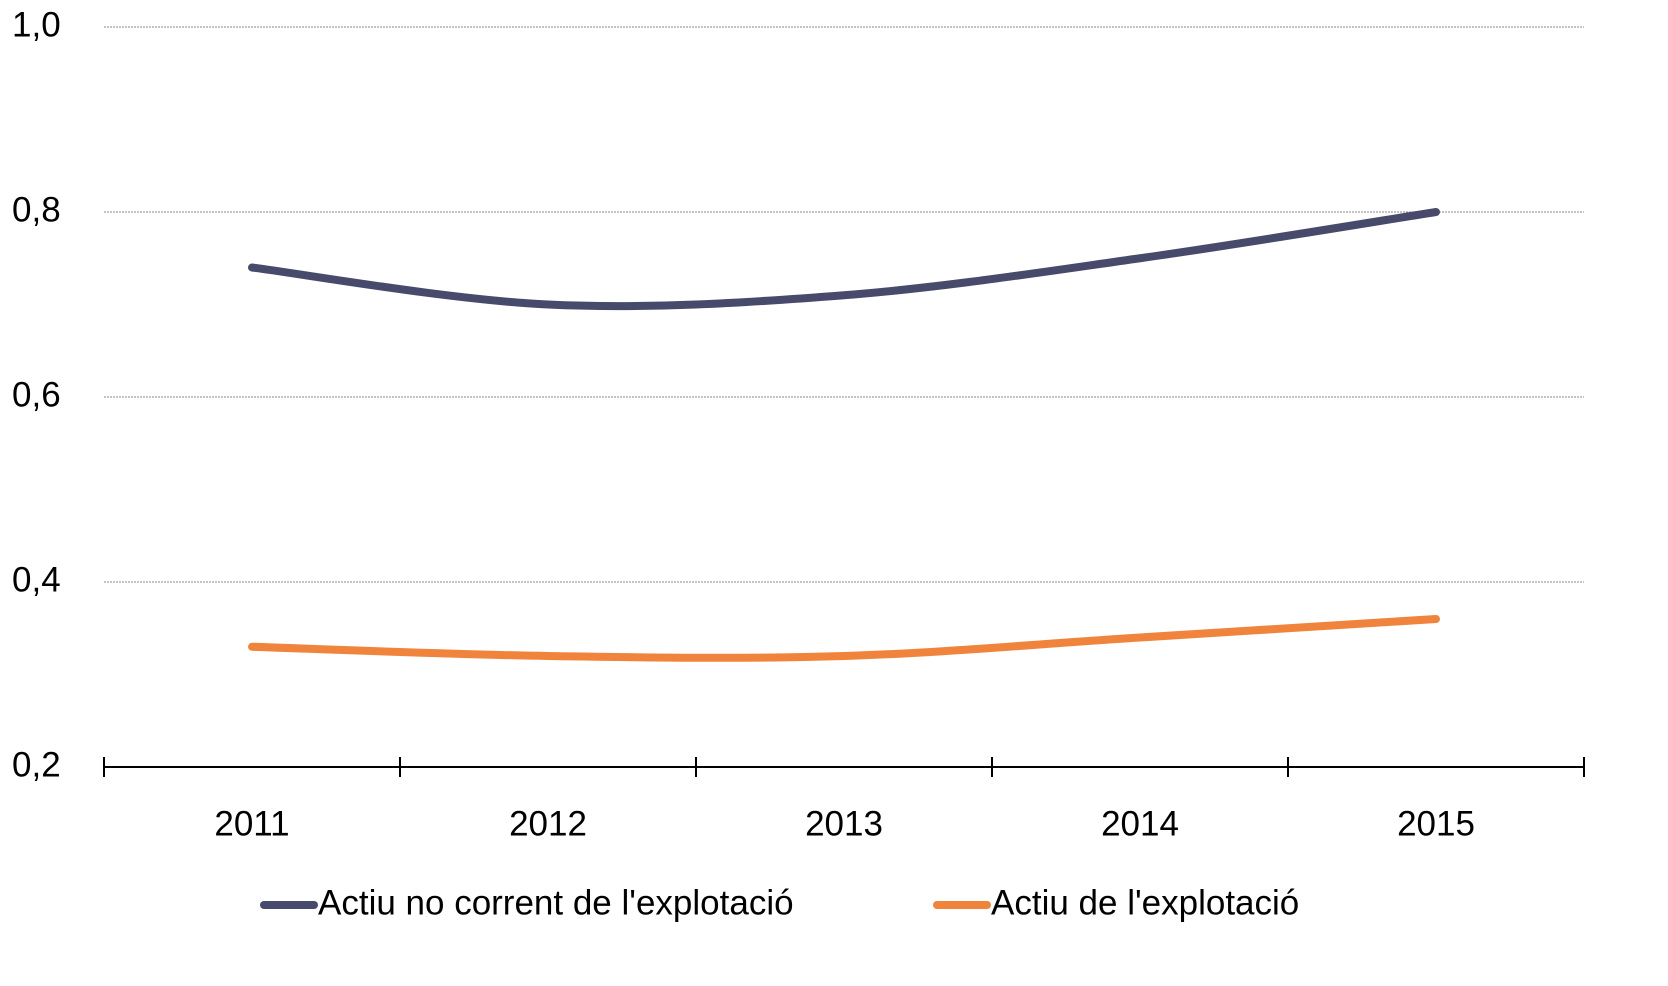 The width and height of the screenshot is (1668, 986). Describe the element at coordinates (36, 394) in the screenshot. I see `y-tick-label: 0,6` at that location.